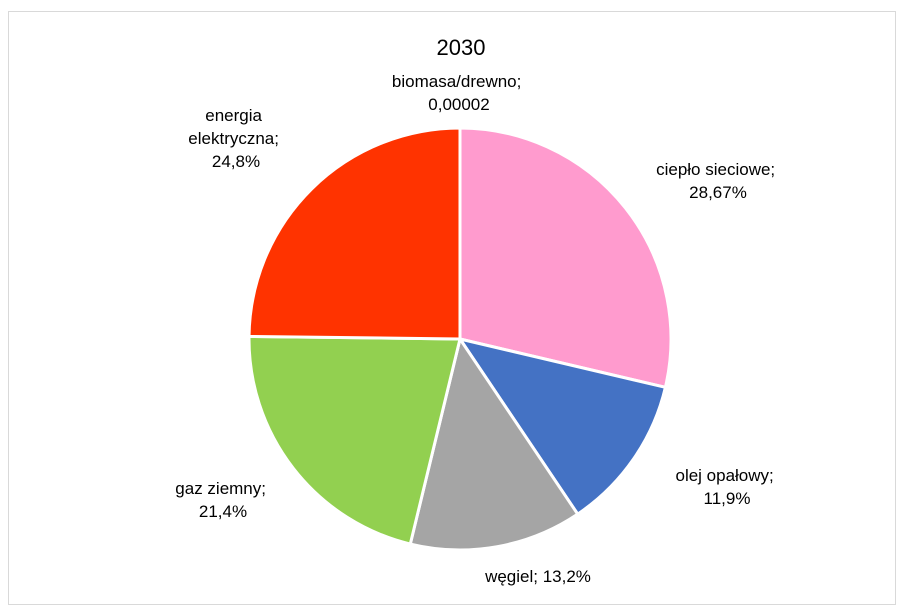 Image resolution: width=904 pixels, height=610 pixels. Describe the element at coordinates (222, 500) in the screenshot. I see `data-label-gaz-ziemny: gaz ziemny; 21,4%` at that location.